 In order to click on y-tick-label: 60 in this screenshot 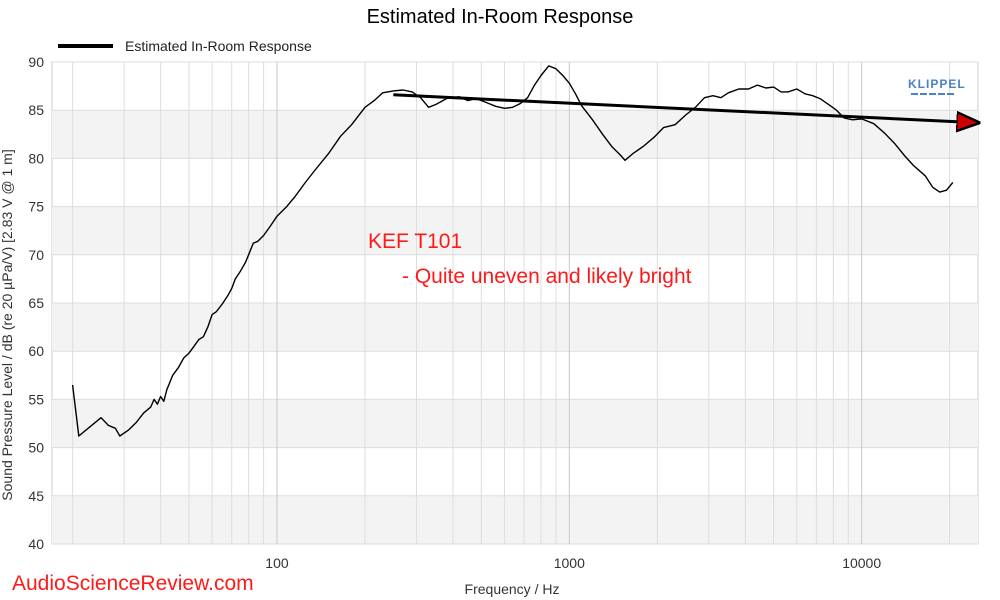, I will do `click(36, 351)`.